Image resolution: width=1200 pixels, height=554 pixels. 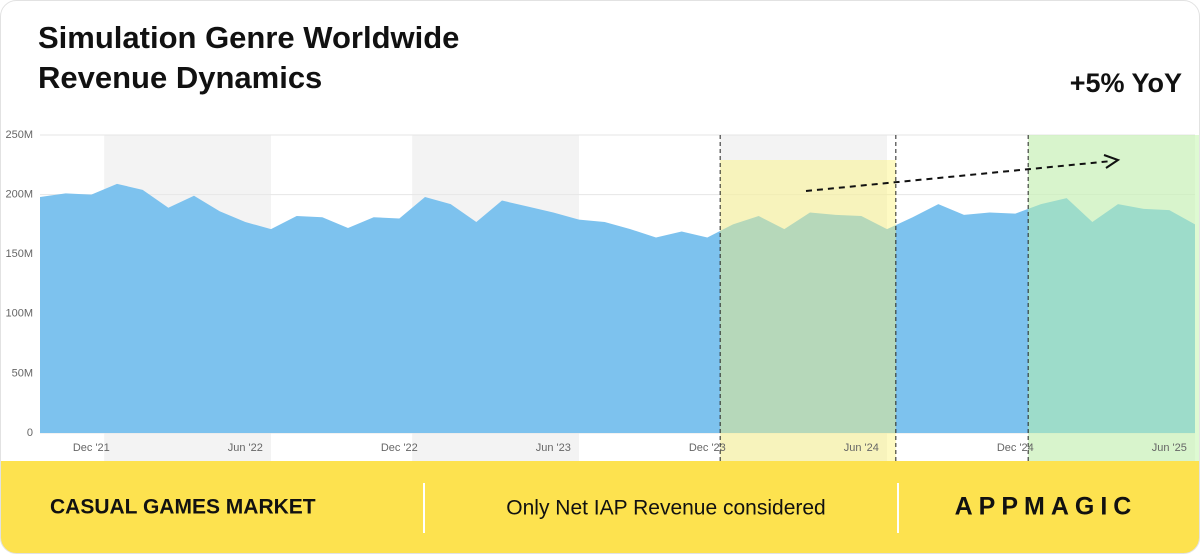 What do you see at coordinates (248, 37) in the screenshot?
I see `chart-title: Simulation Genre Worldwide` at bounding box center [248, 37].